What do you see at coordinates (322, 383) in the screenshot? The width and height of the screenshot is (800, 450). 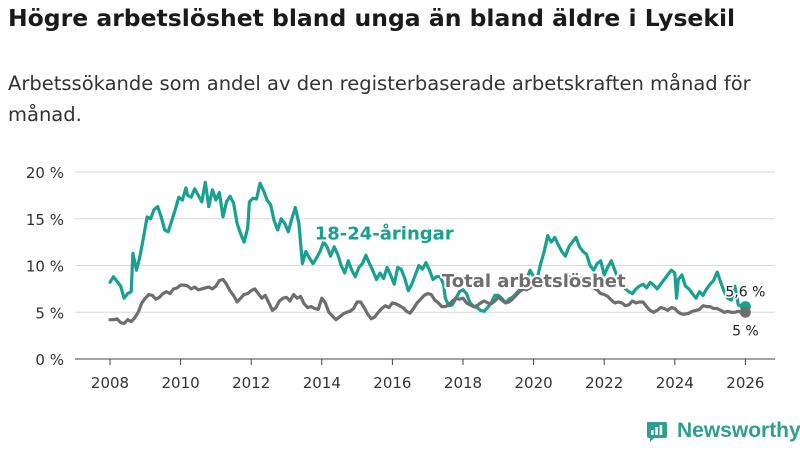 I see `x-tick-label: 2014` at bounding box center [322, 383].